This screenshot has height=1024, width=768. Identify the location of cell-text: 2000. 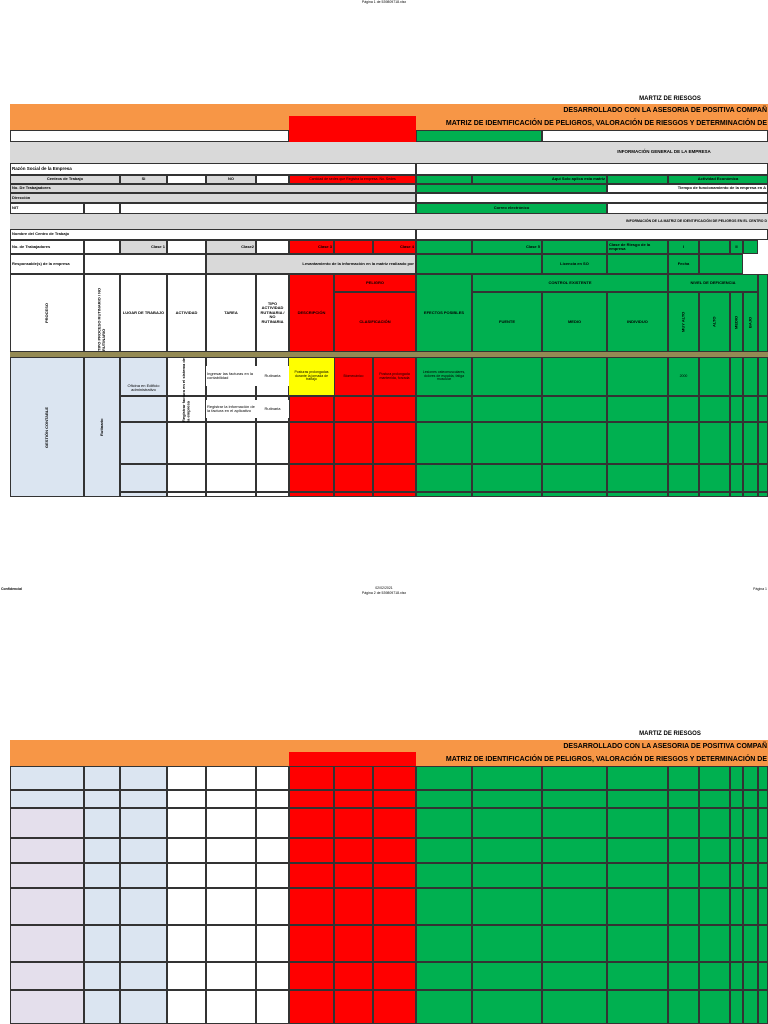
(683, 375).